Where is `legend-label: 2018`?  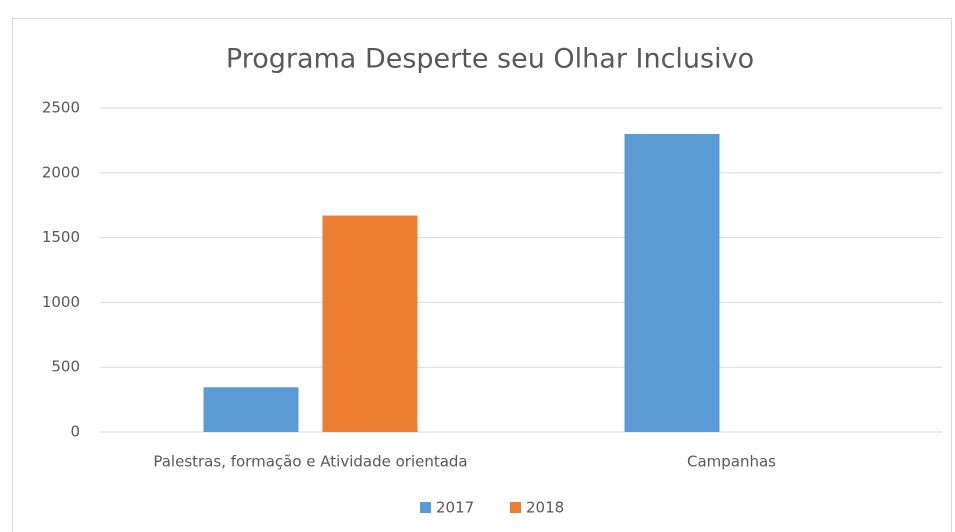 legend-label: 2018 is located at coordinates (545, 508).